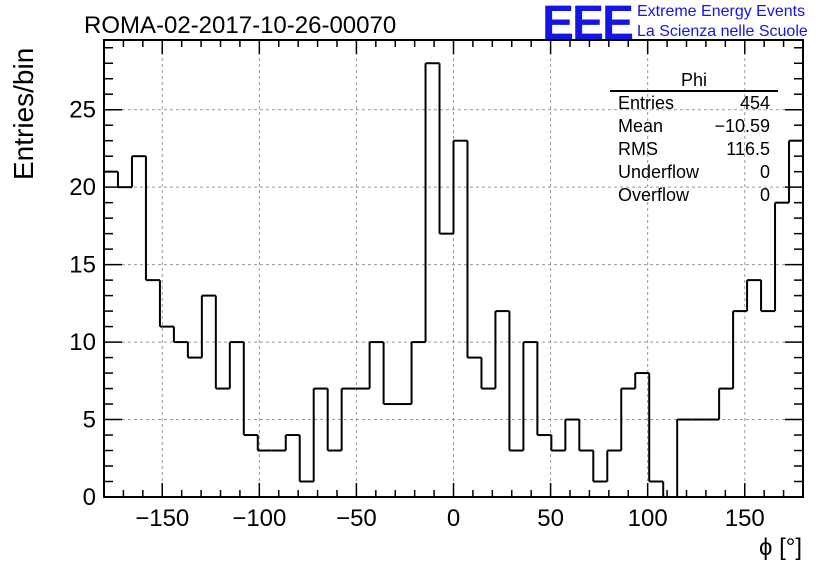  Describe the element at coordinates (654, 195) in the screenshot. I see `stats-label: Overflow` at that location.